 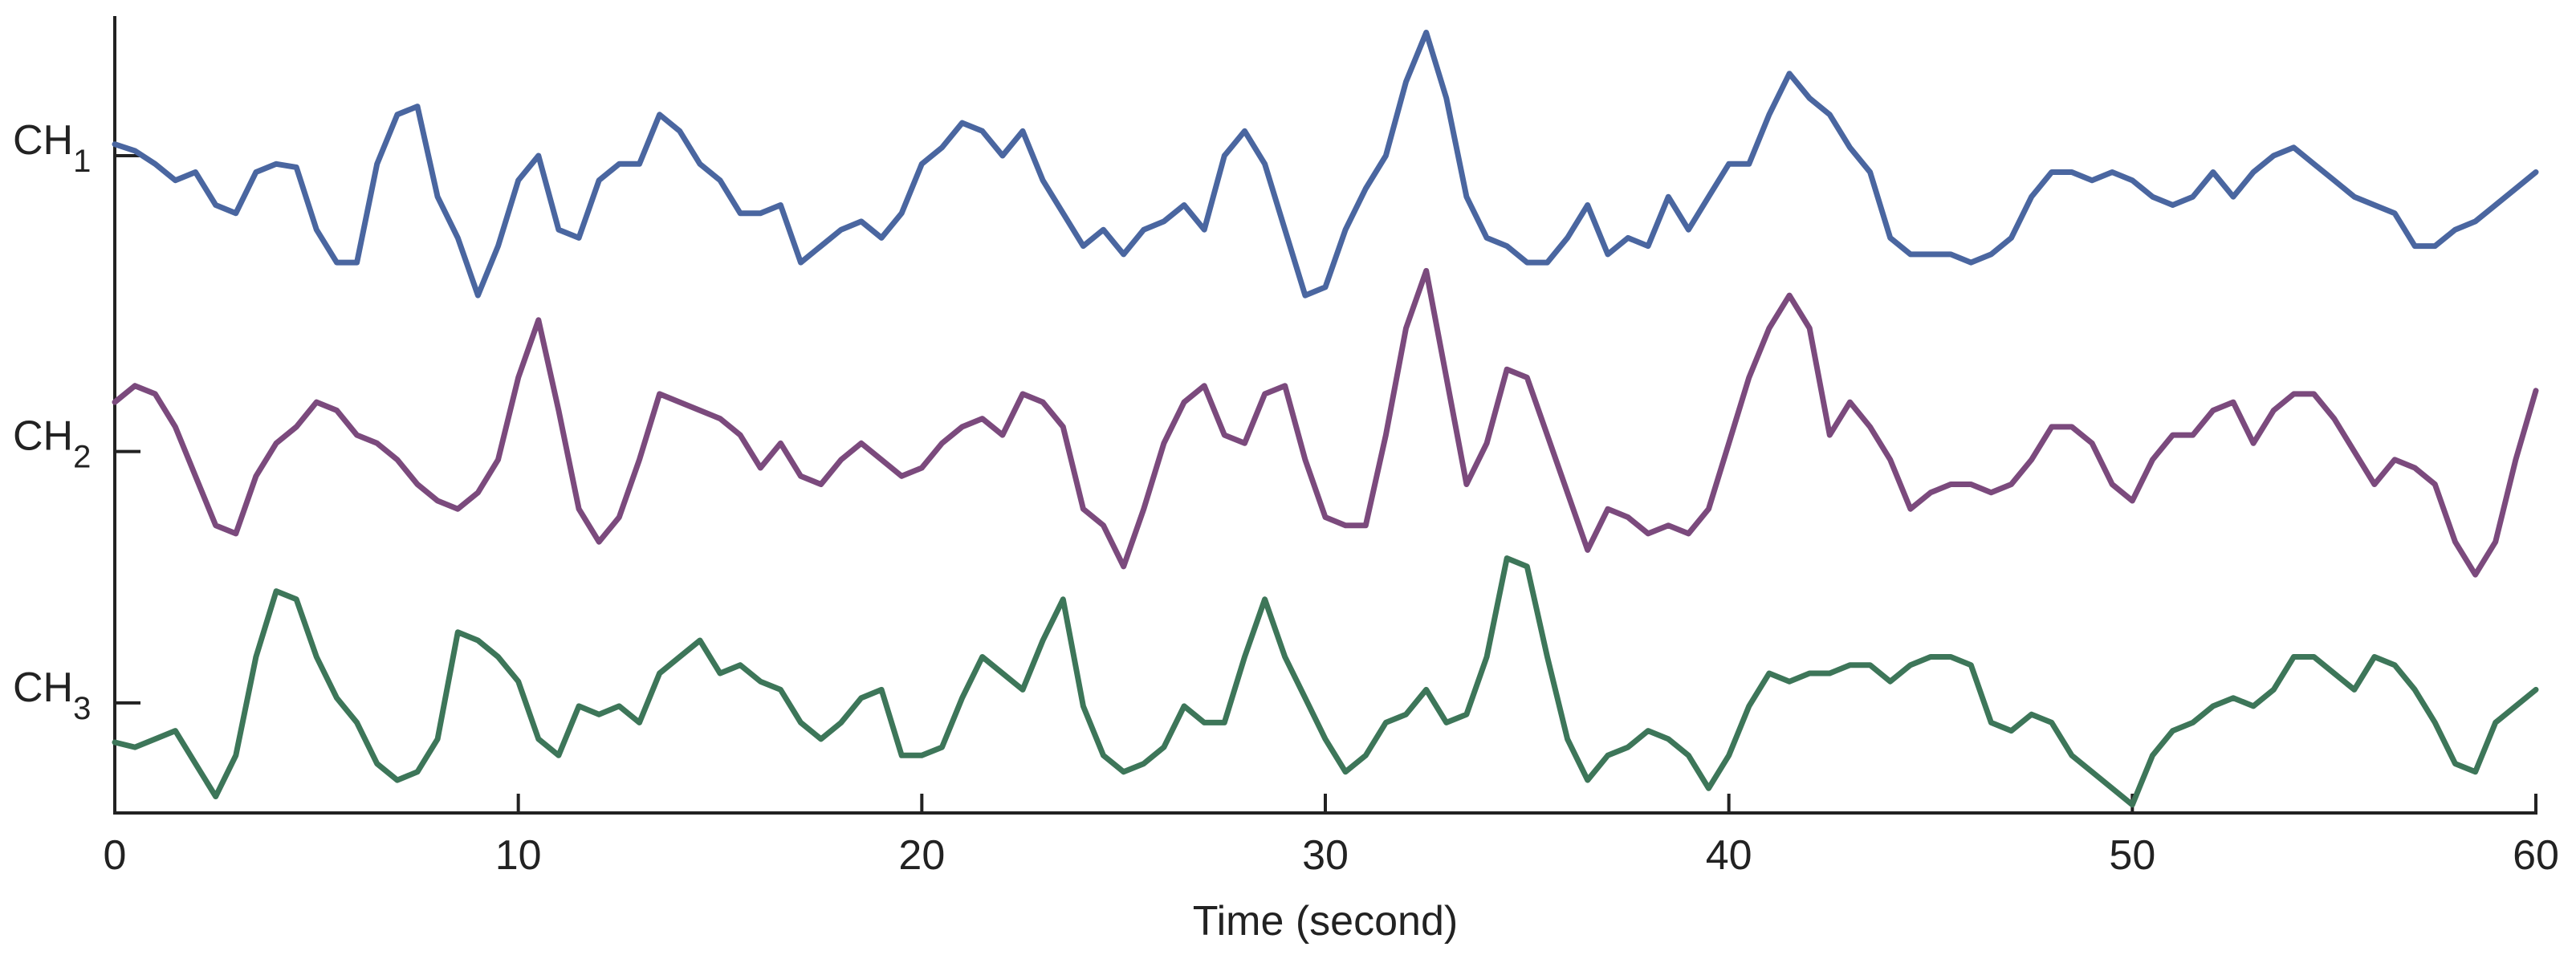 I want to click on x-axis-label: Time (second), so click(x=1325, y=921).